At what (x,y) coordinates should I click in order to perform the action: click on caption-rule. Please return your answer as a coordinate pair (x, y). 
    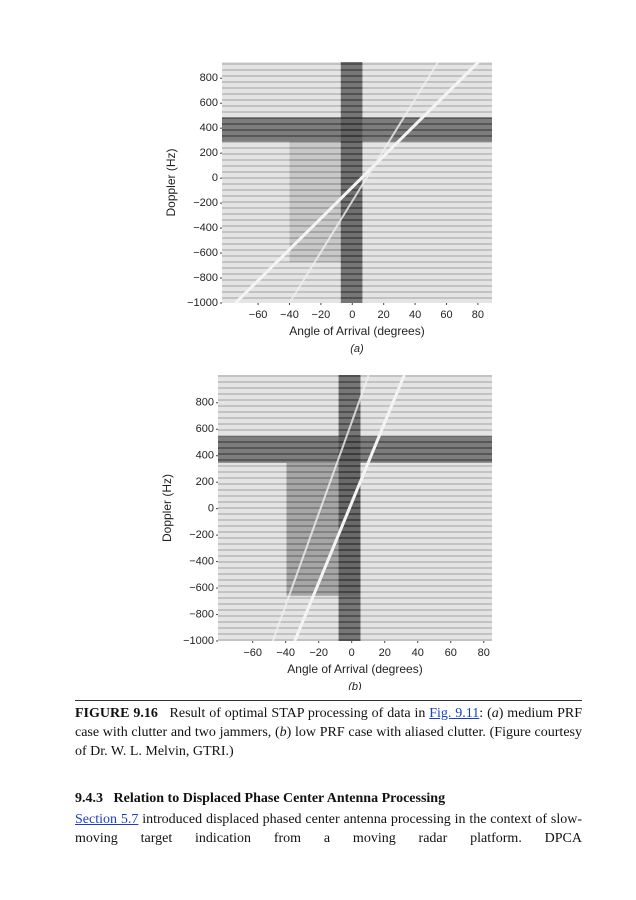
    Looking at the image, I should click on (328, 700).